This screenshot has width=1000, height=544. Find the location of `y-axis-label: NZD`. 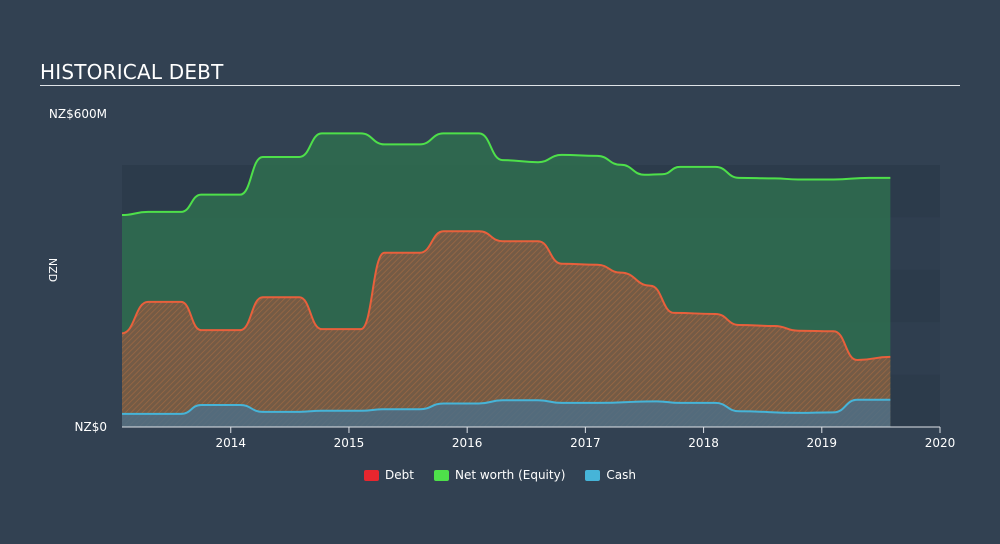

y-axis-label: NZD is located at coordinates (52, 270).